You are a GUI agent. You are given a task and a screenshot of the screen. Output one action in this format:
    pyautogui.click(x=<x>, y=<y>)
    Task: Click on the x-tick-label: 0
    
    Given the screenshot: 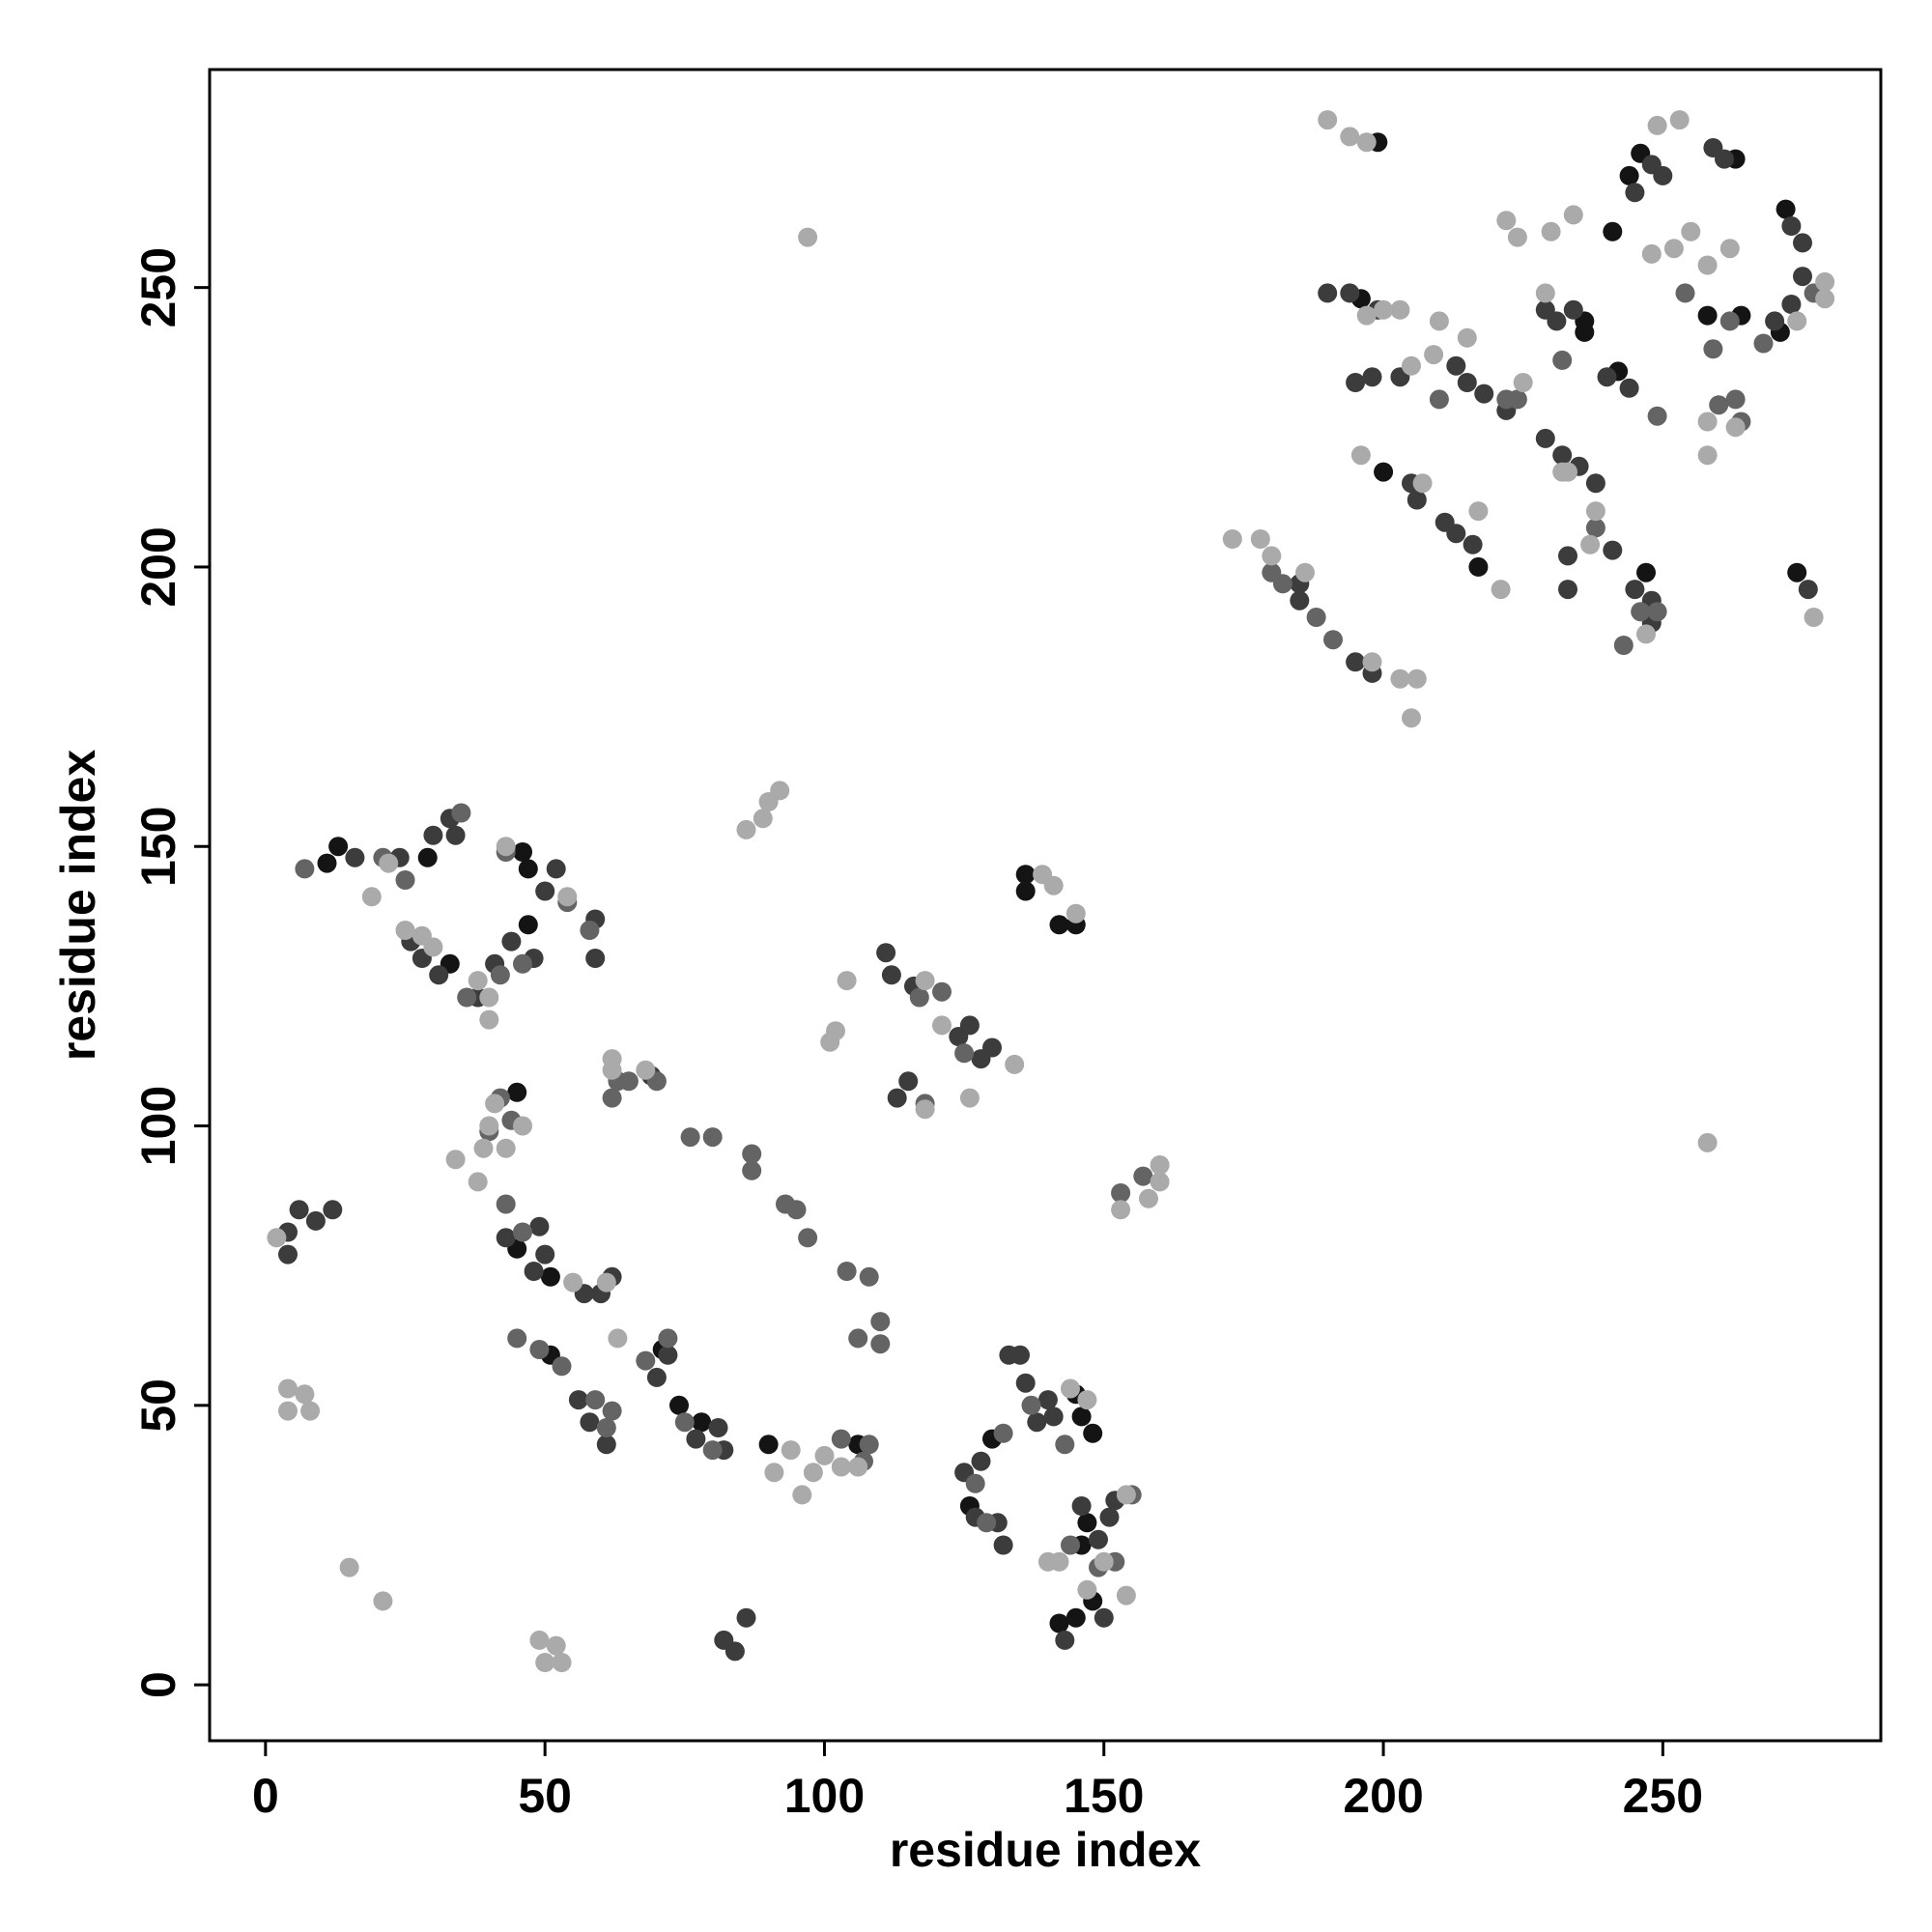 What is the action you would take?
    pyautogui.click(x=265, y=1796)
    